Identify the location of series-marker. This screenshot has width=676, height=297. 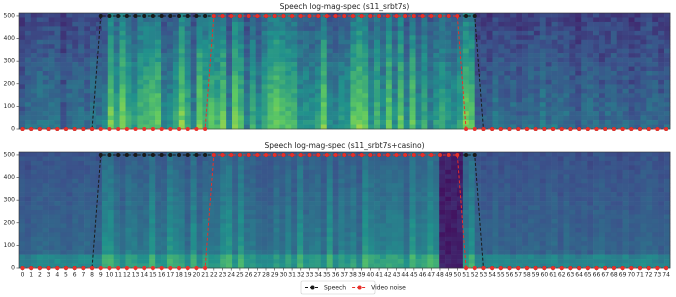
(344, 16).